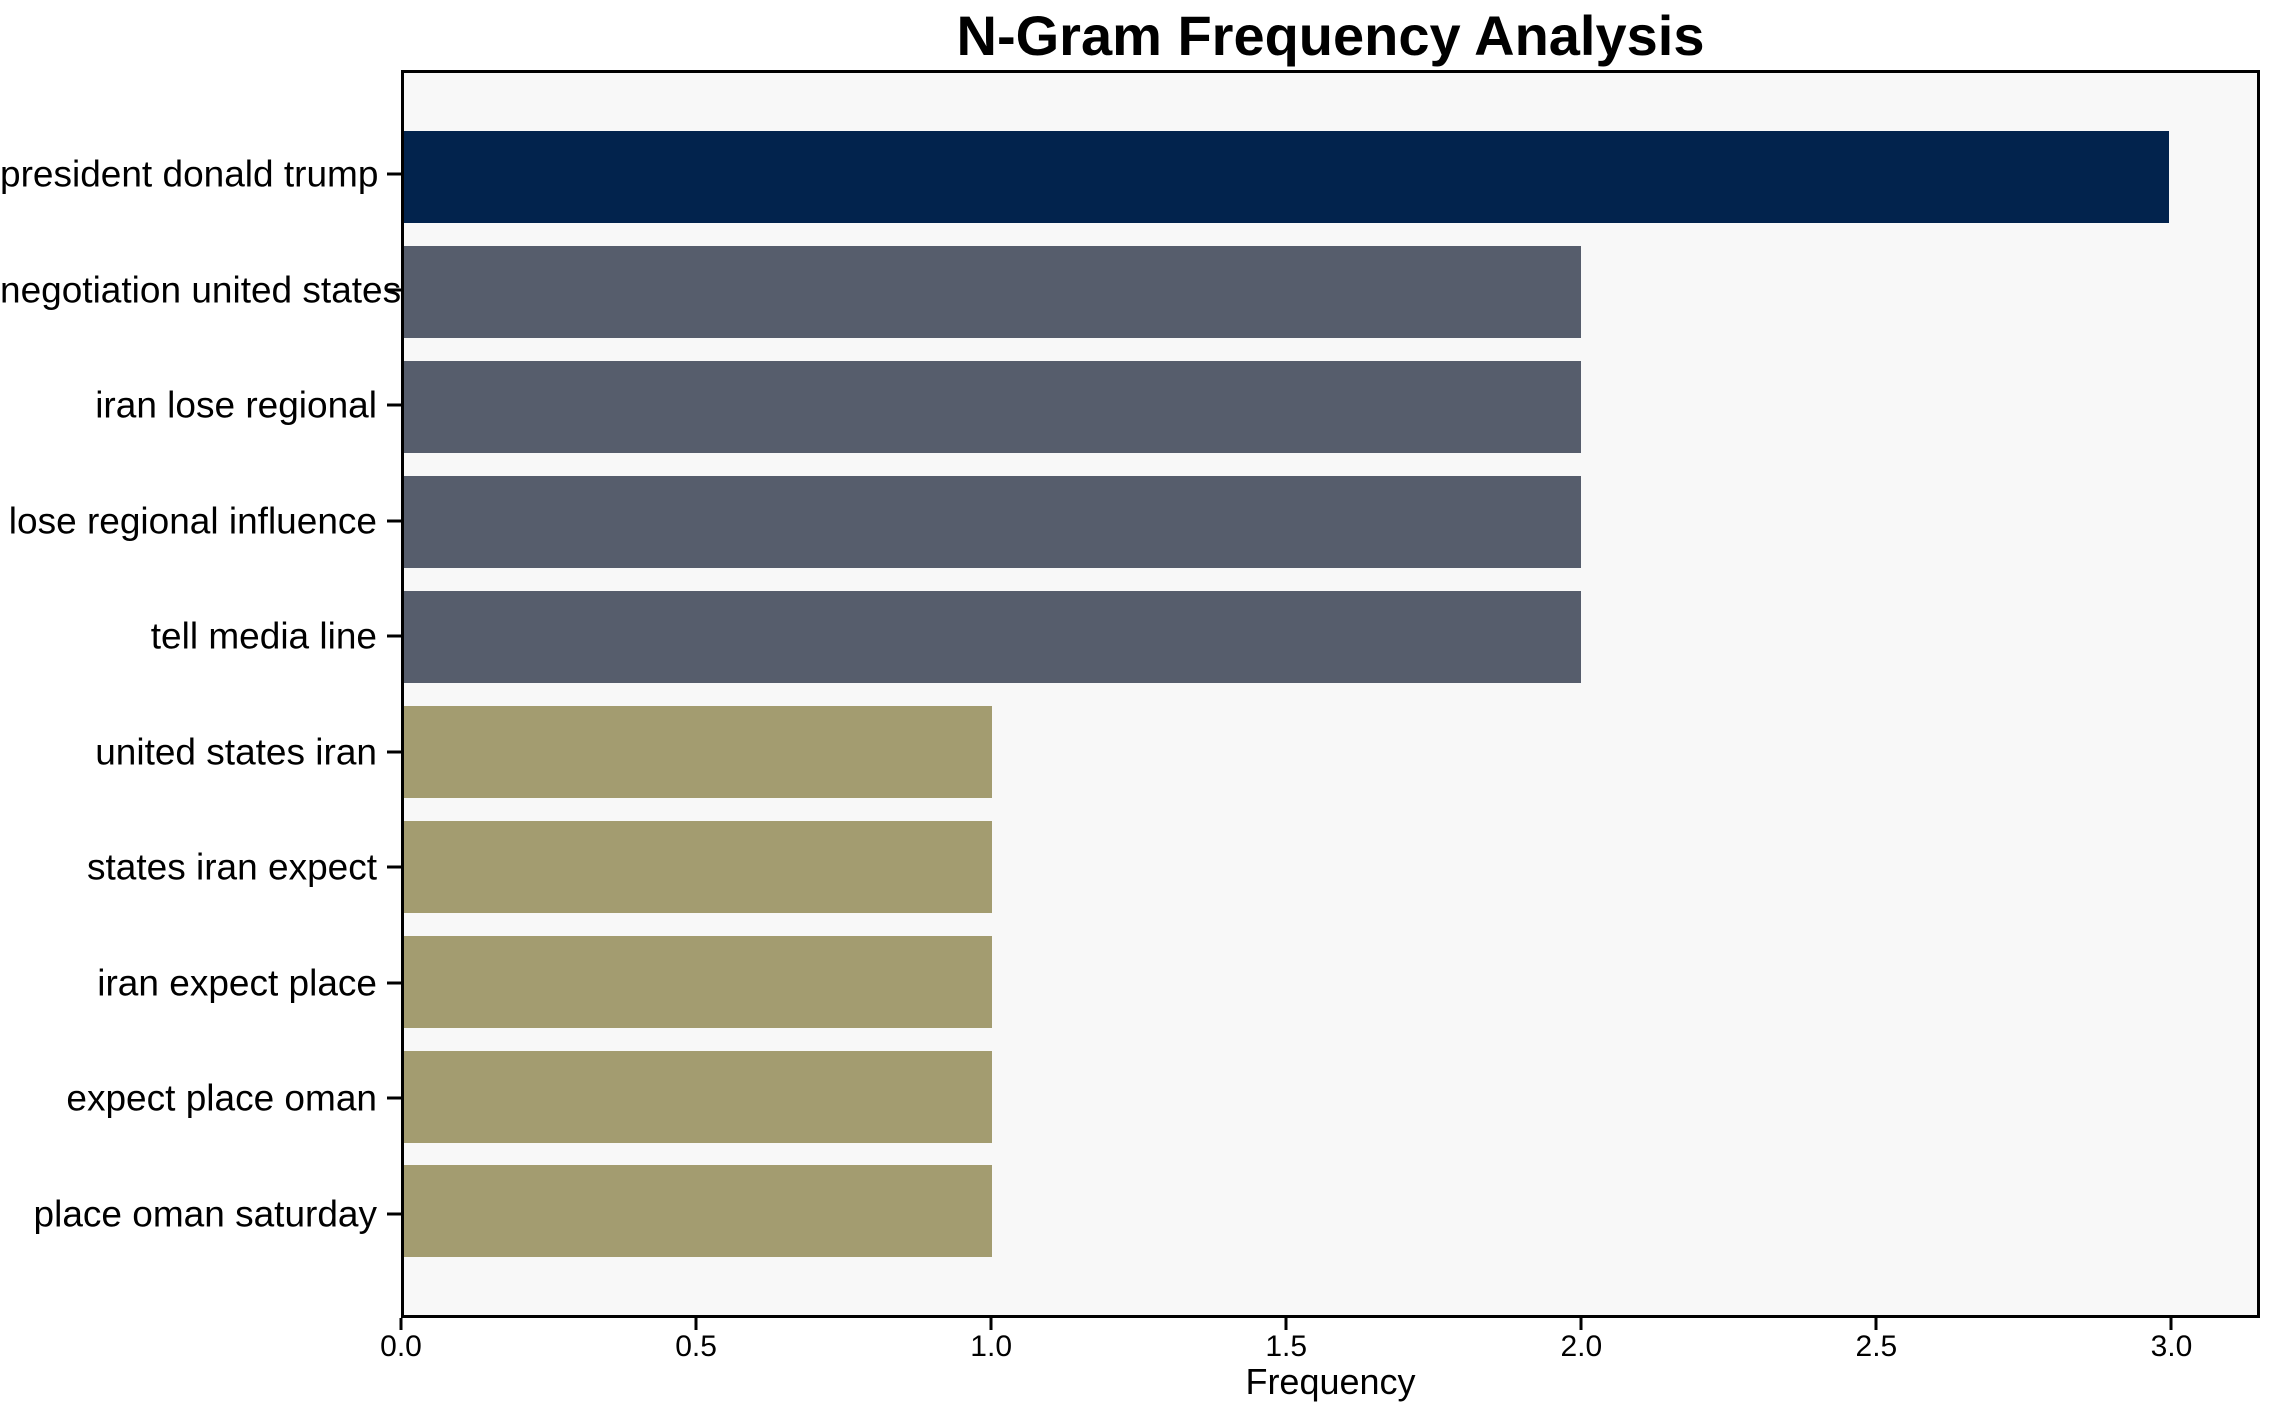  Describe the element at coordinates (189, 174) in the screenshot. I see `y-tick-label: president donald trump` at that location.